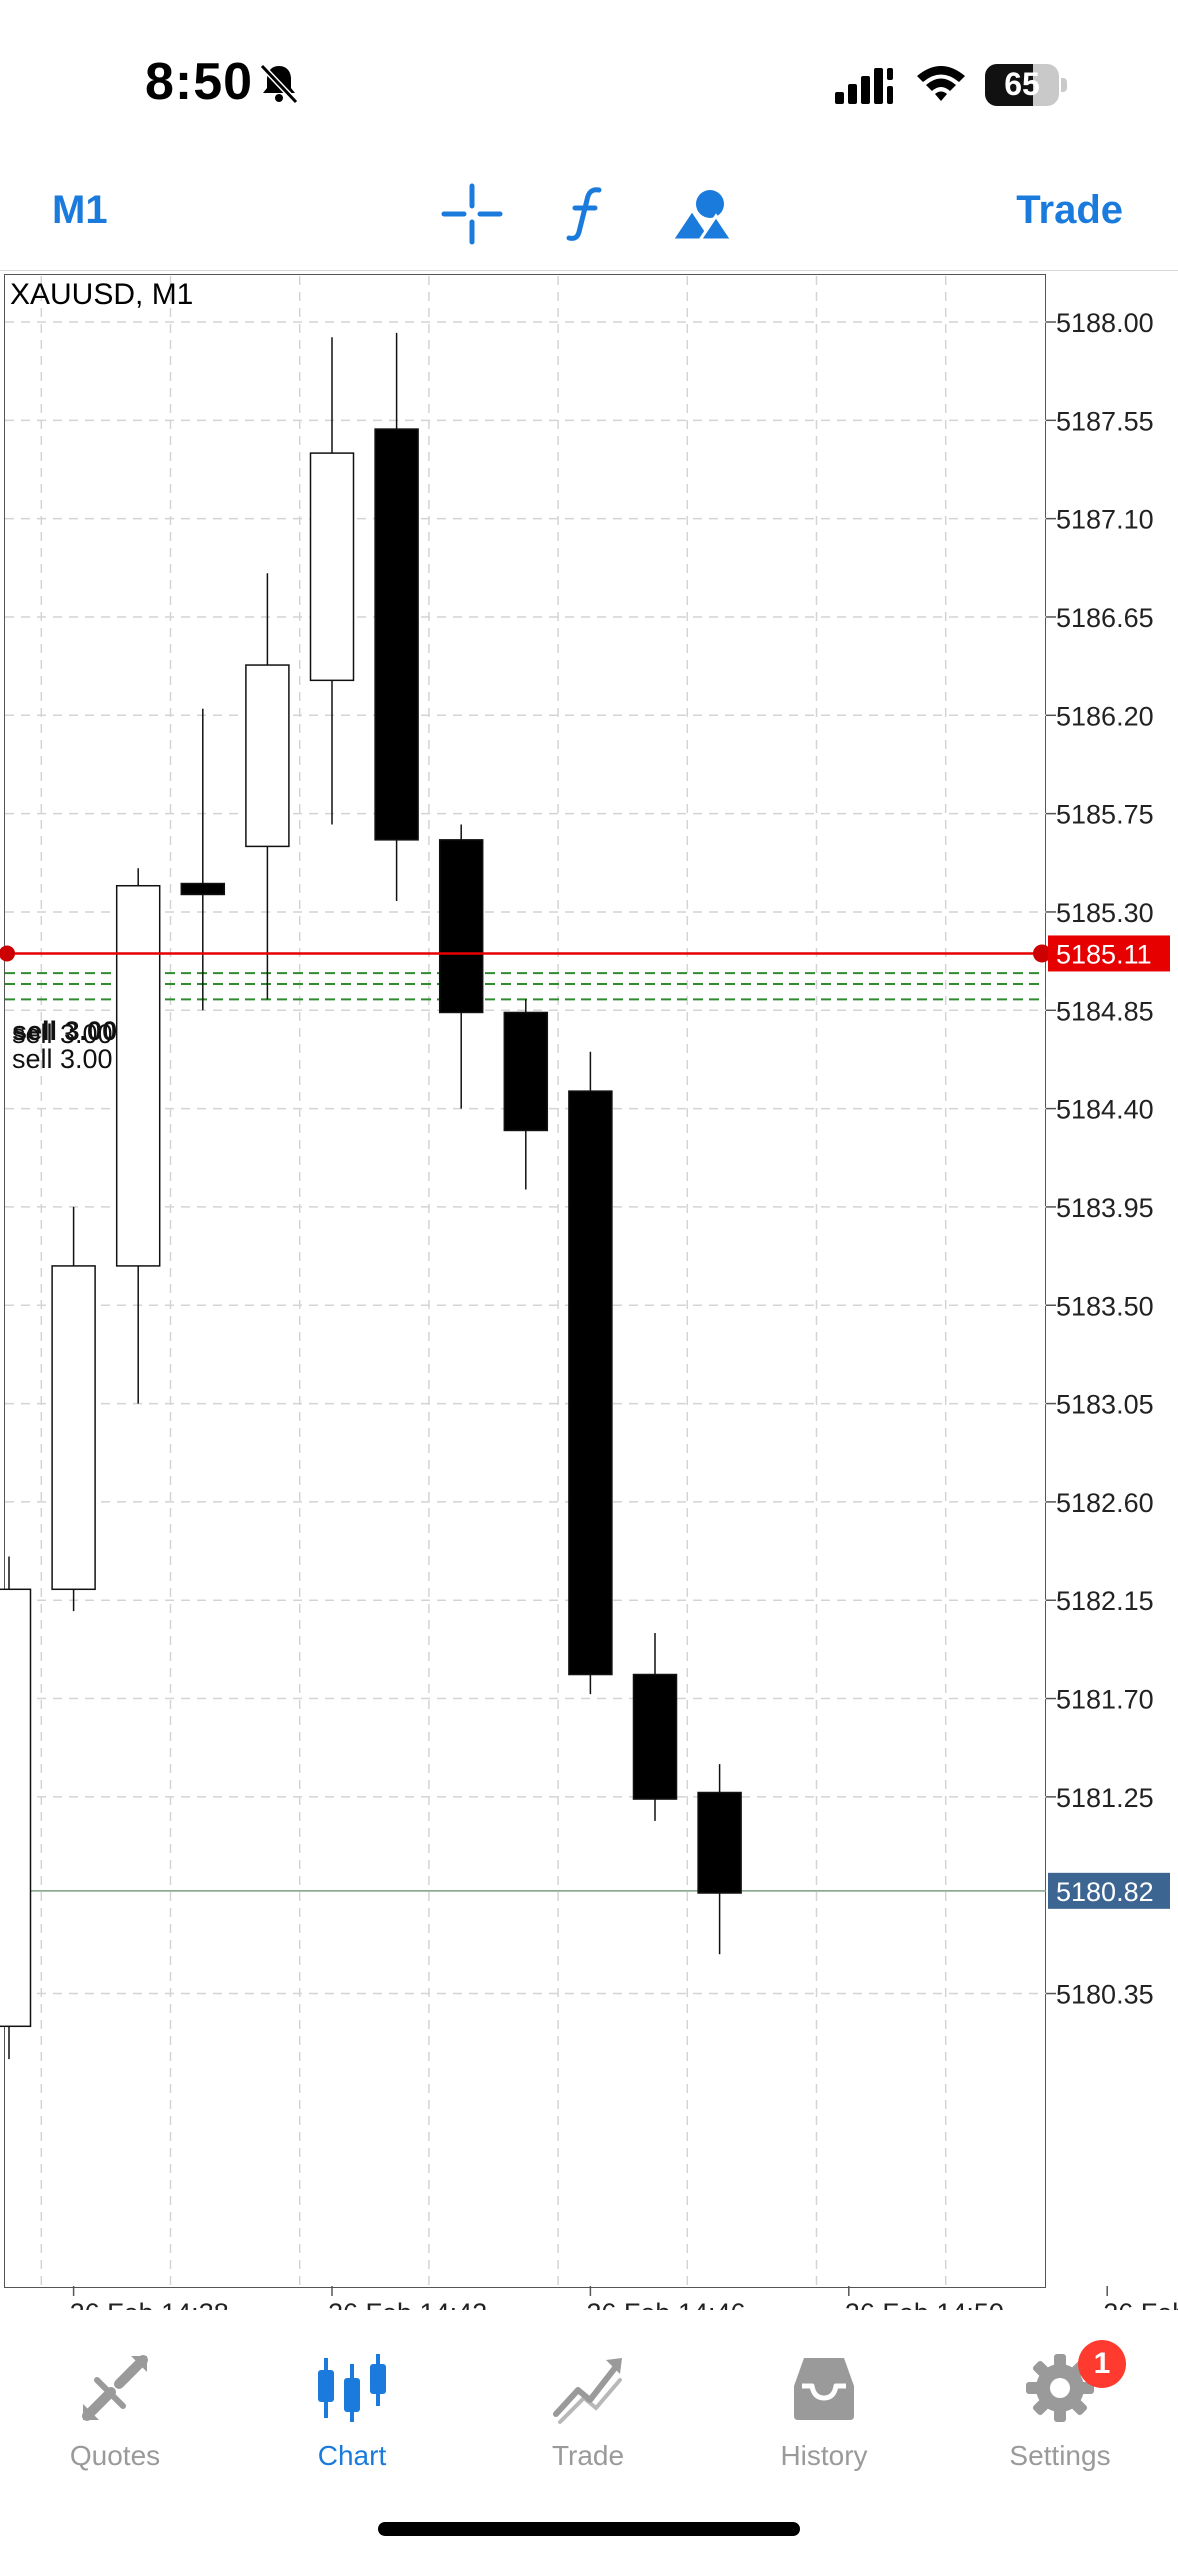  What do you see at coordinates (588, 2455) in the screenshot?
I see `tab-label: Trade` at bounding box center [588, 2455].